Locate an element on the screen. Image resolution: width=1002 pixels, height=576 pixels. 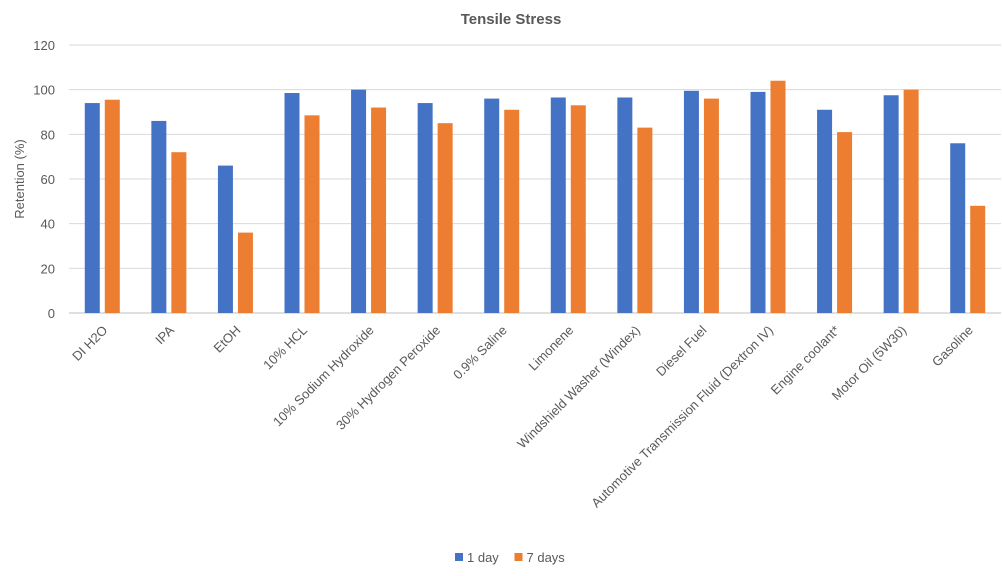
chart-title: Tensile Stress is located at coordinates (511, 19).